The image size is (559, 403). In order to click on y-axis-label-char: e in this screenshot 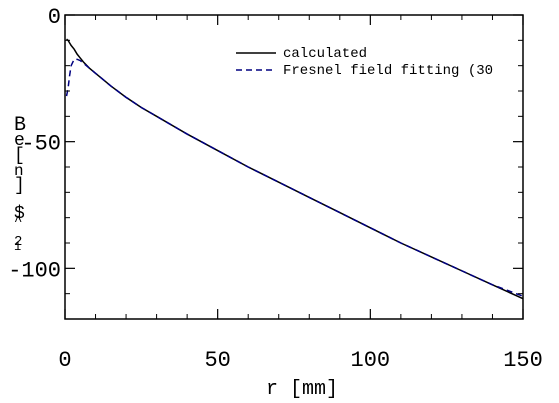, I will do `click(19, 141)`.